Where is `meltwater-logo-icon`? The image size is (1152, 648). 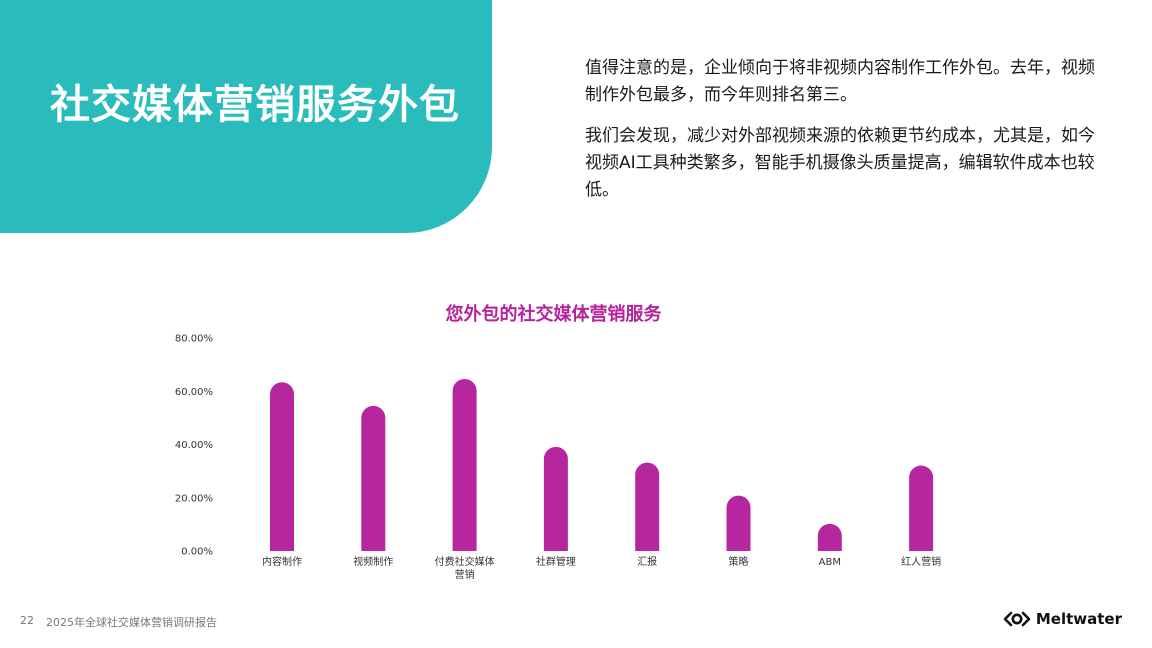
meltwater-logo-icon is located at coordinates (1017, 619).